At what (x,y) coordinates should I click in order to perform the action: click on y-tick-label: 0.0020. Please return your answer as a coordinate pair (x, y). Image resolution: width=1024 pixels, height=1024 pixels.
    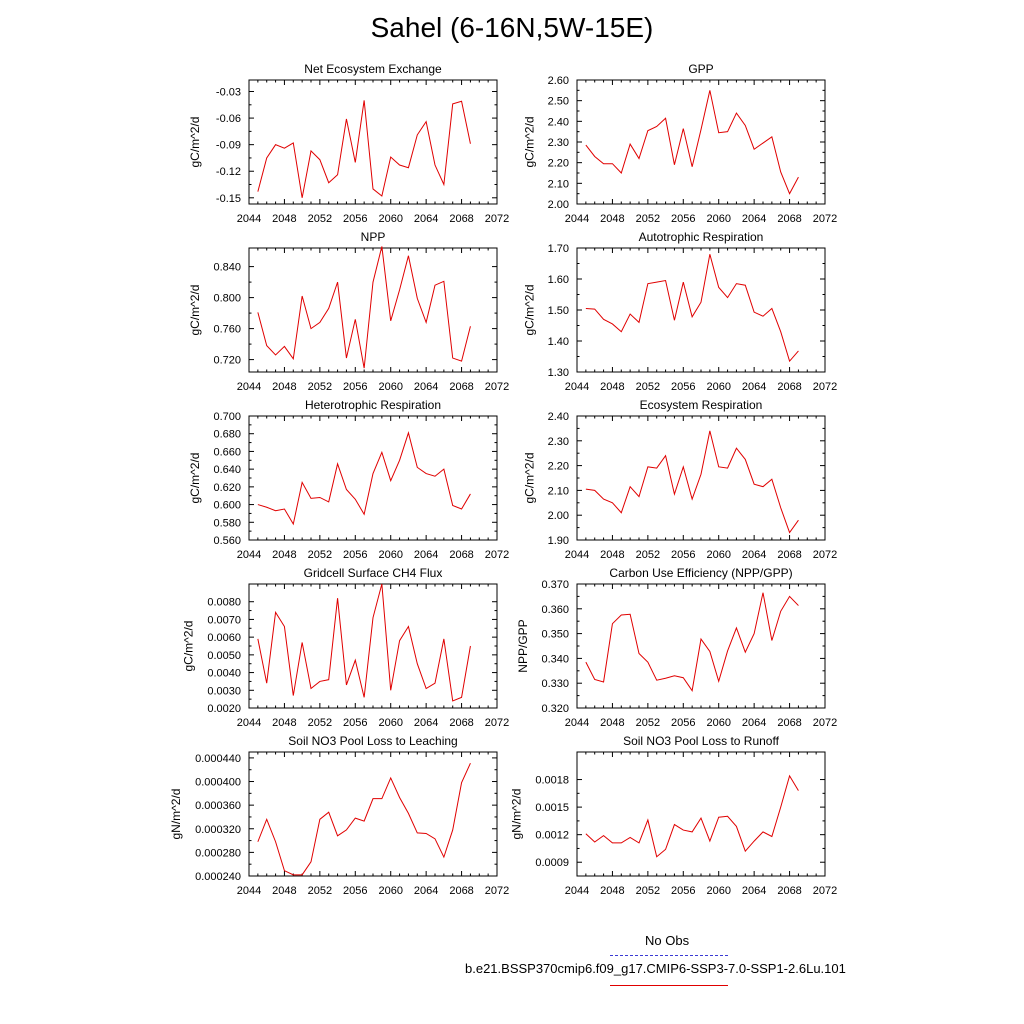
    Looking at the image, I should click on (224, 709).